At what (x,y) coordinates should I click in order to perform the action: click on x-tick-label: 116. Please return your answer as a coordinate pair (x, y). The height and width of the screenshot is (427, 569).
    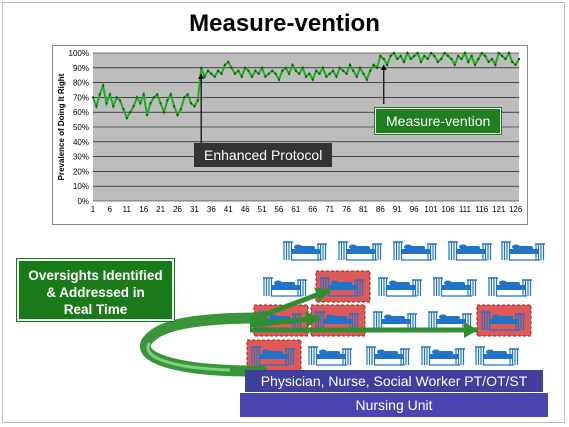
    Looking at the image, I should click on (481, 209).